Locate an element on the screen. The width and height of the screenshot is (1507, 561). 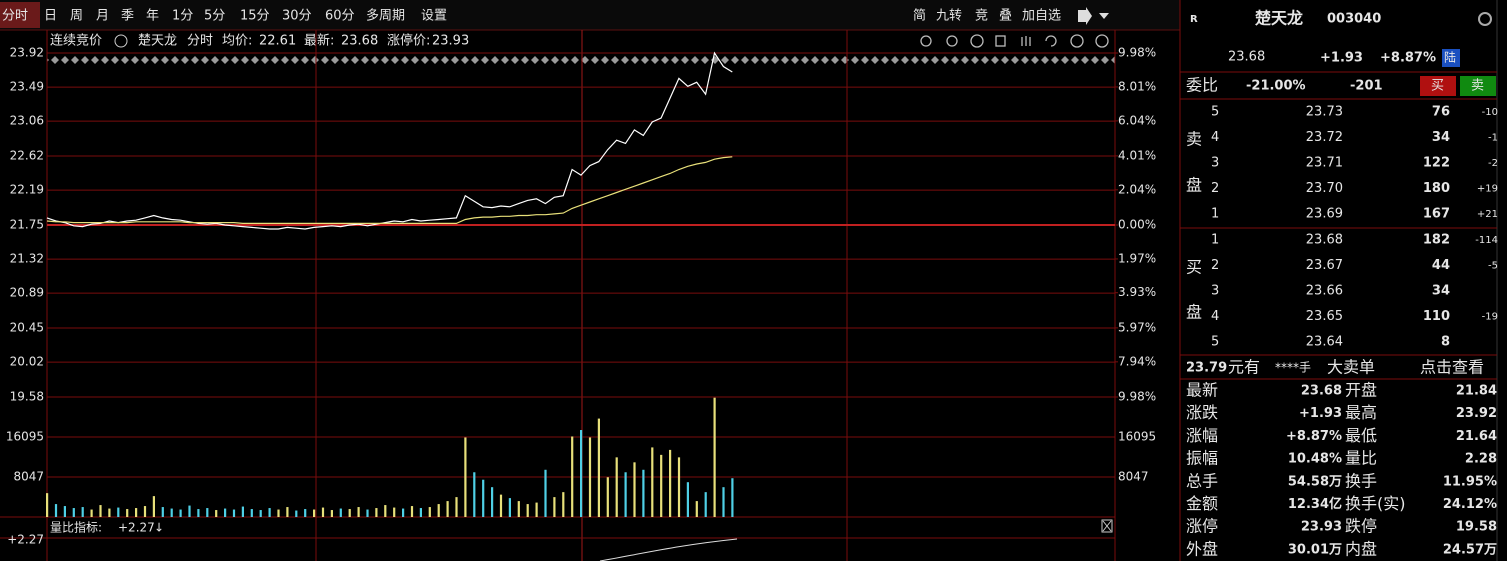
book-chg: -1 is located at coordinates (1493, 138).